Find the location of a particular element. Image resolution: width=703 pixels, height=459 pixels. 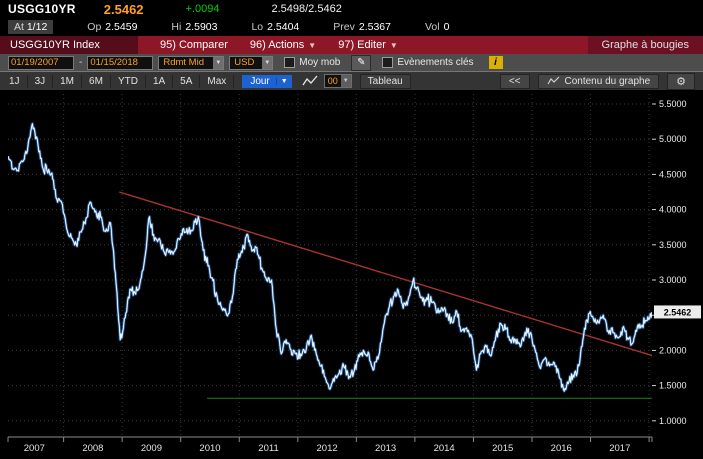

key-events-checkbox: Evènements clés is located at coordinates (428, 62).